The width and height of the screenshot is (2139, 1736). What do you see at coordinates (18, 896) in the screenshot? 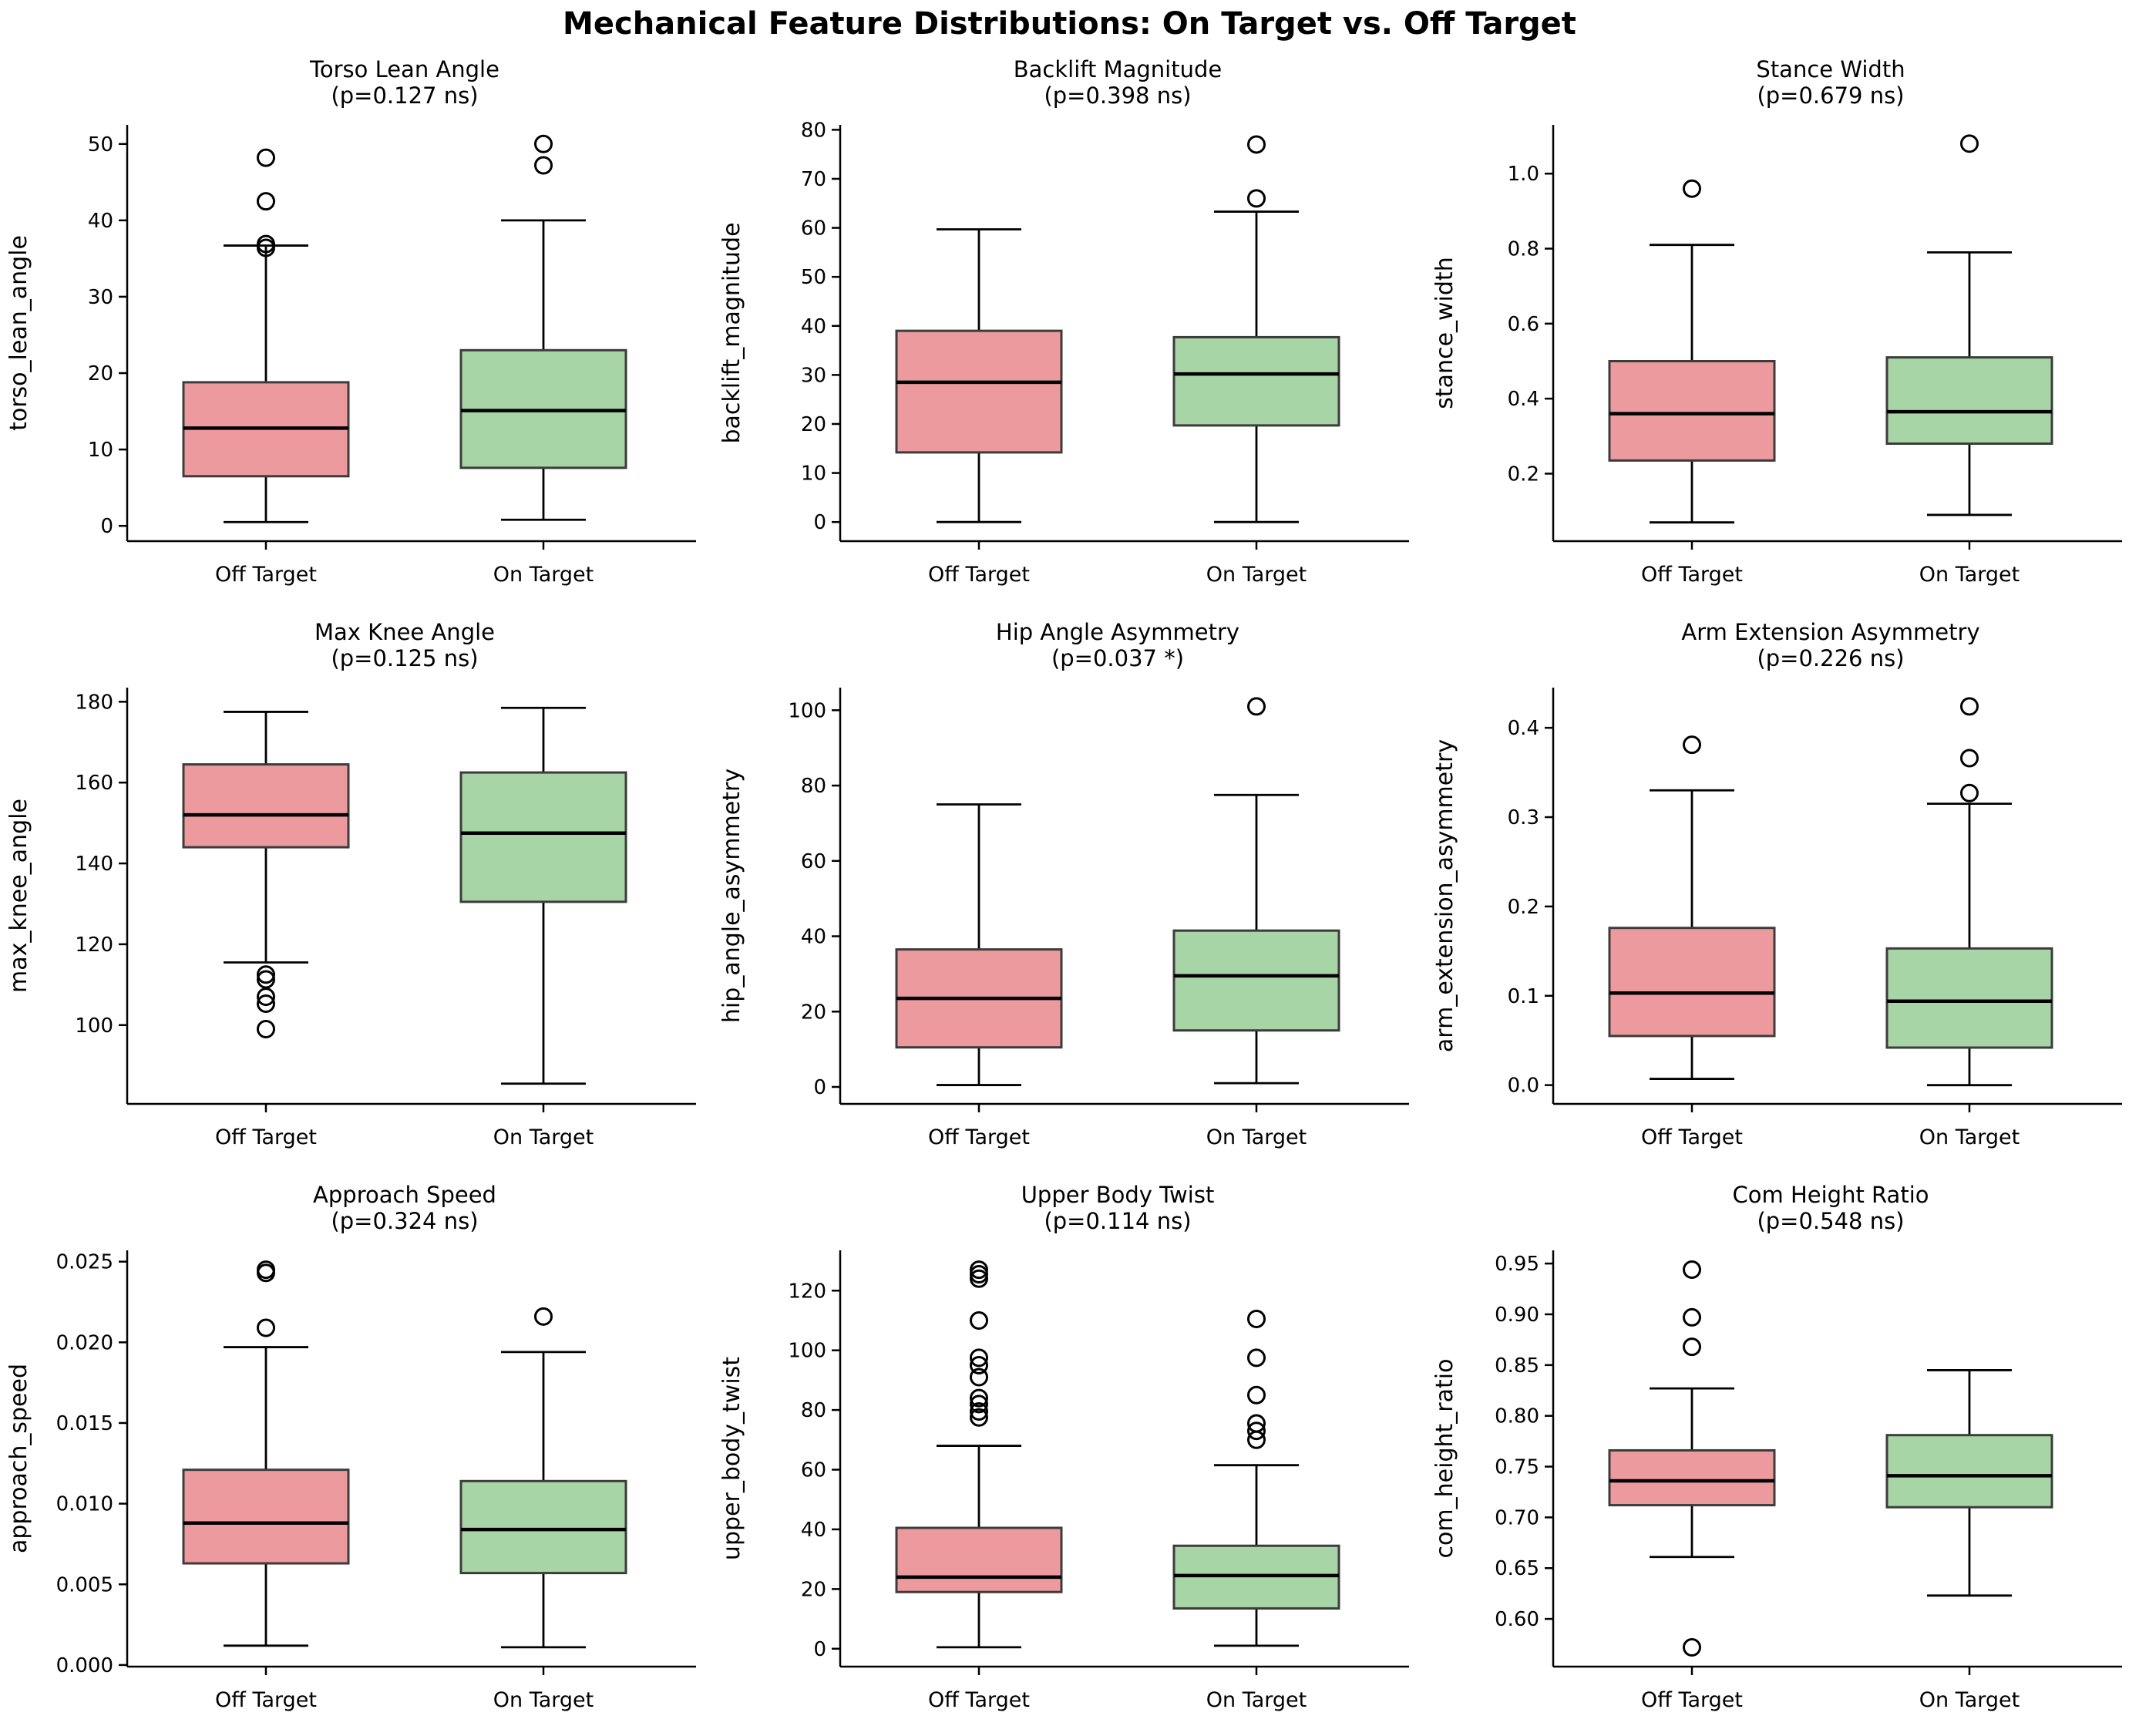
I see `y-axis-label: max_knee_angle` at bounding box center [18, 896].